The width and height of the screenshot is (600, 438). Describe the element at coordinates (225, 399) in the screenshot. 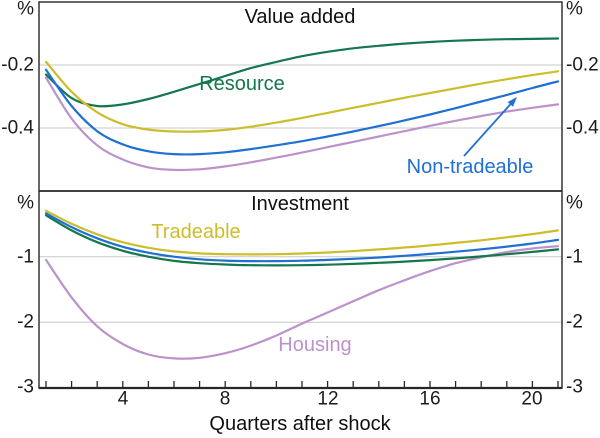

I see `x-tick-label-8: 8` at that location.